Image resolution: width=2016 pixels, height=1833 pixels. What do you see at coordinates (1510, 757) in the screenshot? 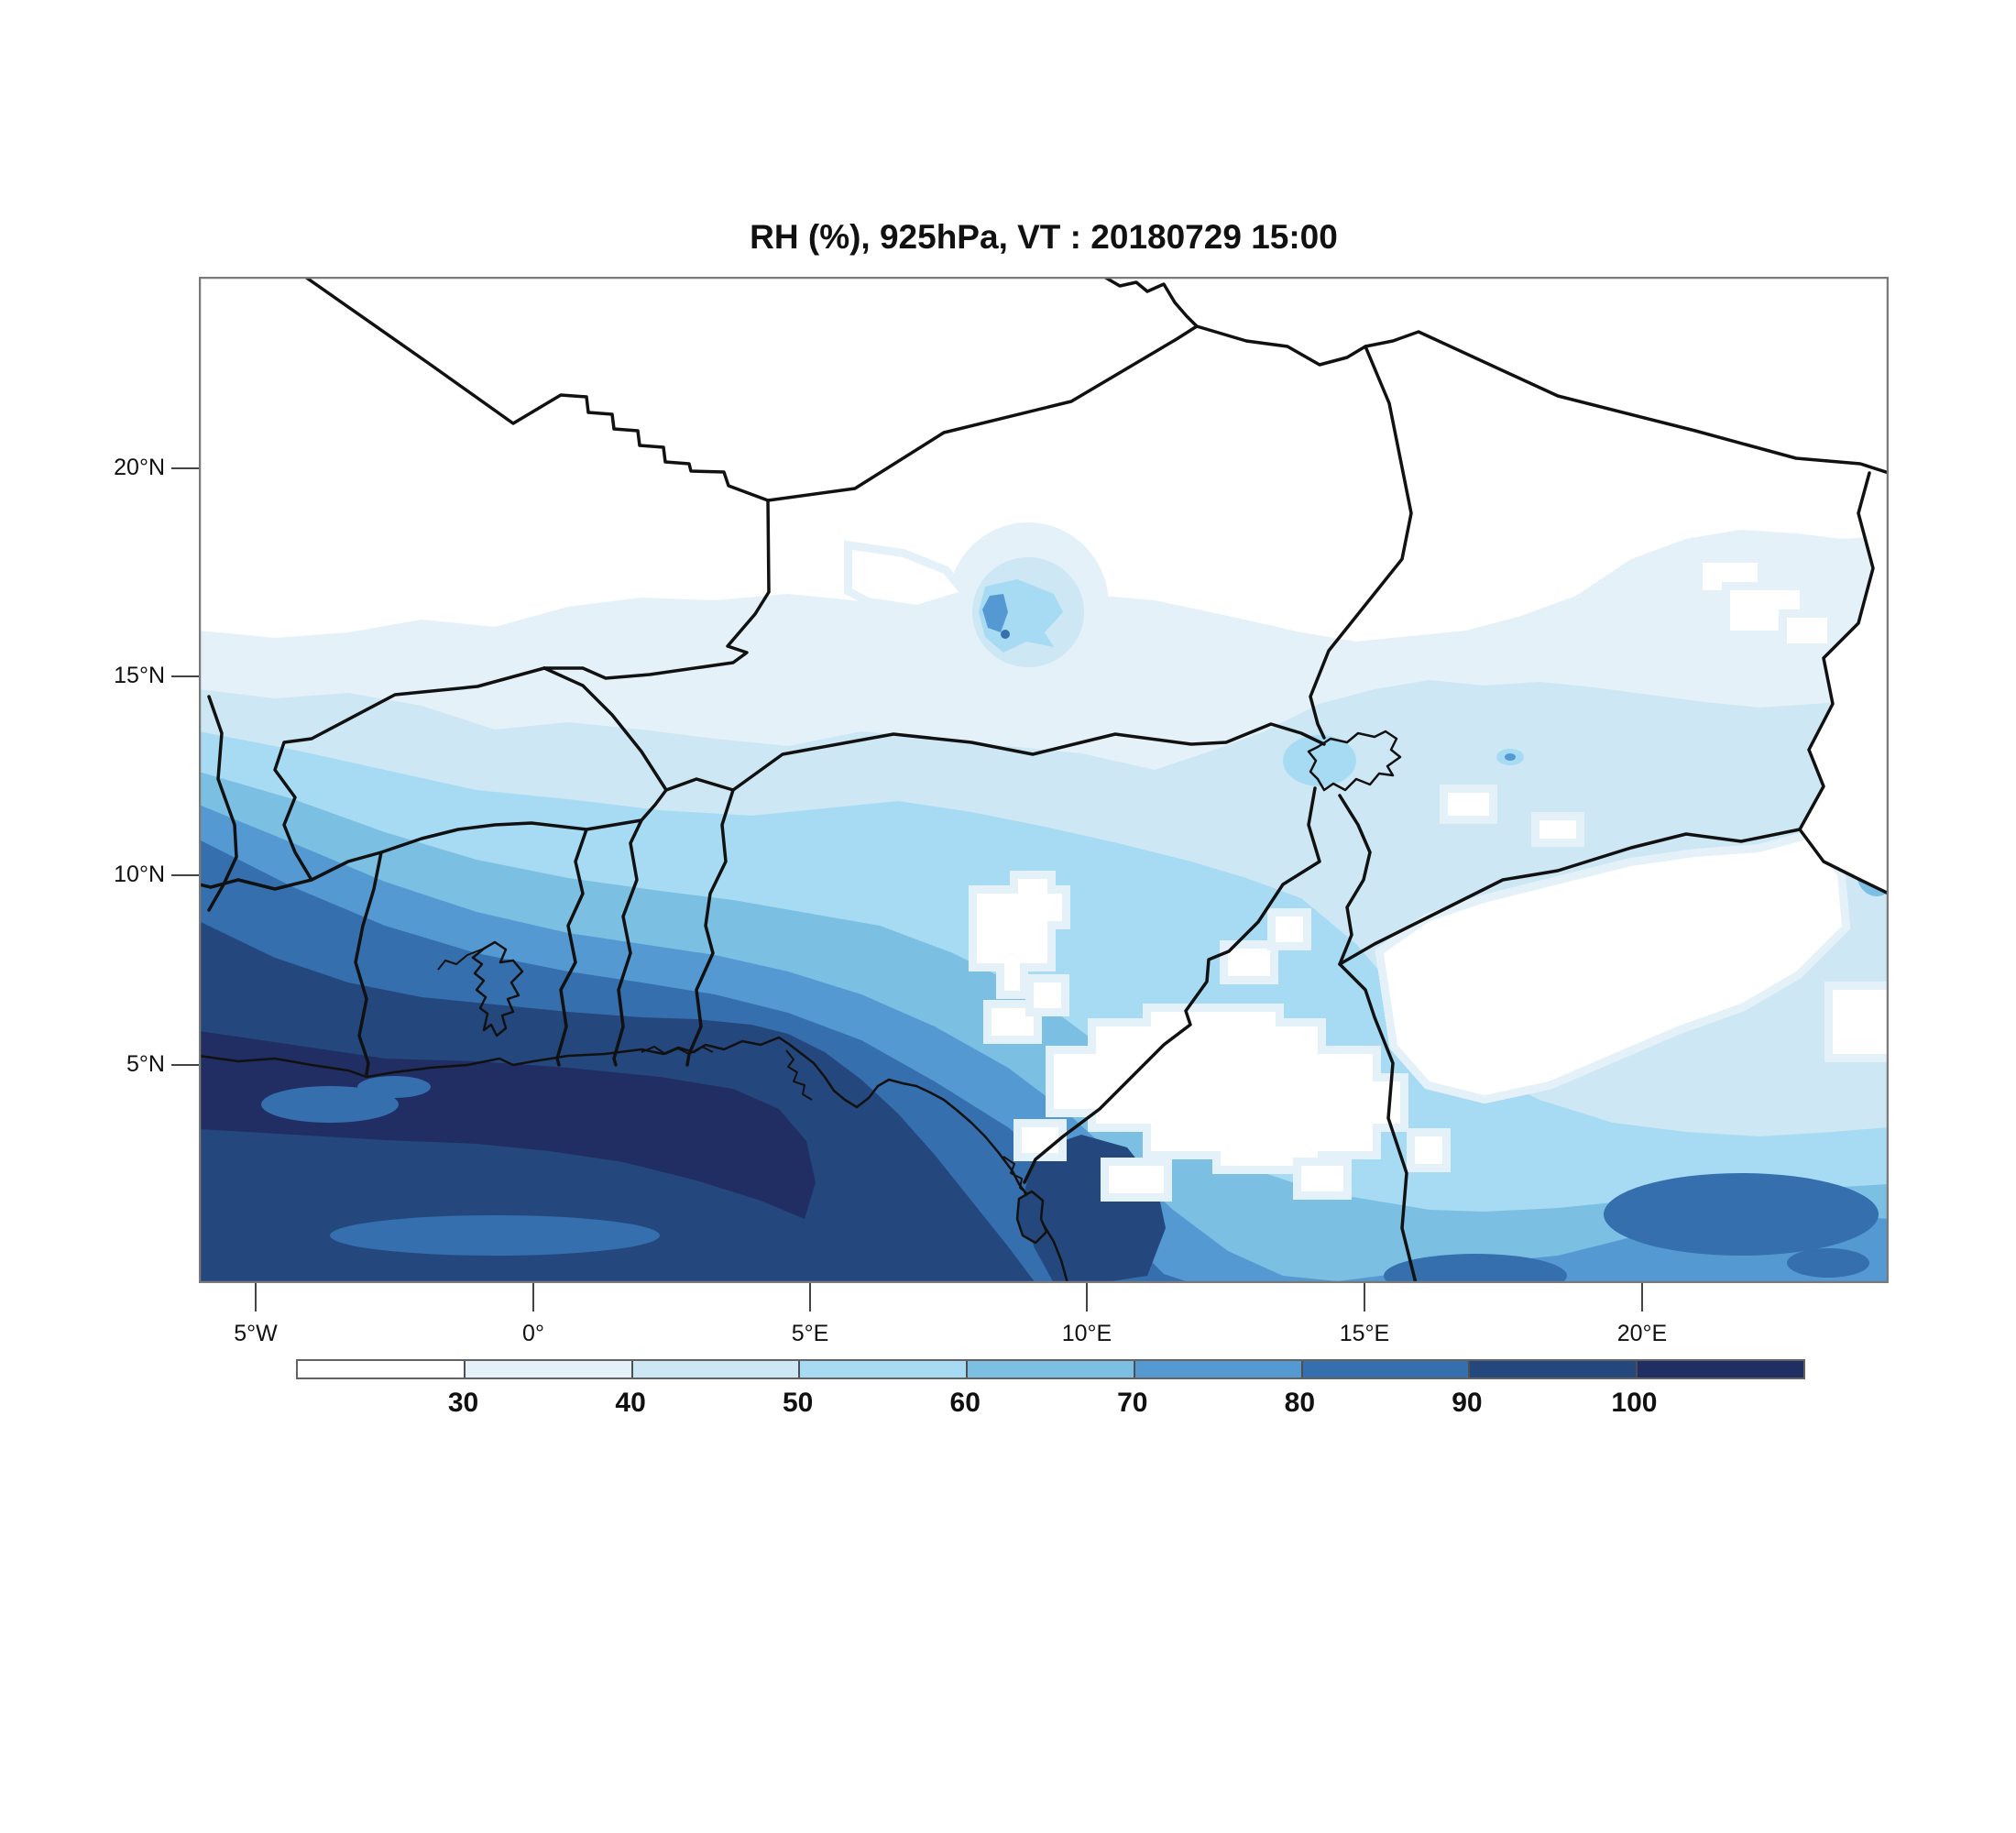
I see `moist-spot-small` at bounding box center [1510, 757].